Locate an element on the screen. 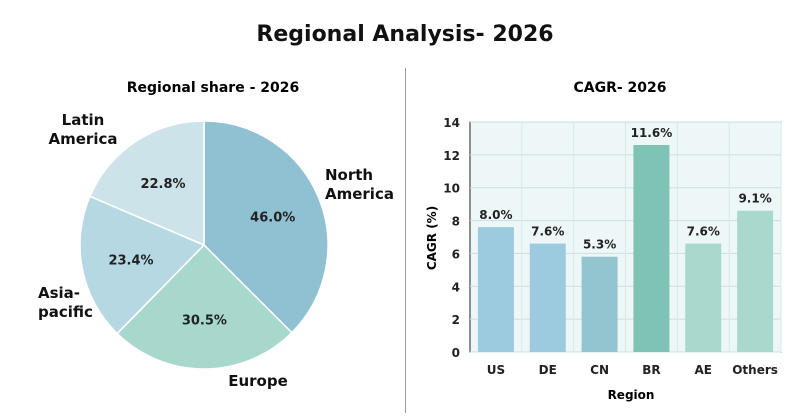  bar-y-tick-label: 0 is located at coordinates (456, 353).